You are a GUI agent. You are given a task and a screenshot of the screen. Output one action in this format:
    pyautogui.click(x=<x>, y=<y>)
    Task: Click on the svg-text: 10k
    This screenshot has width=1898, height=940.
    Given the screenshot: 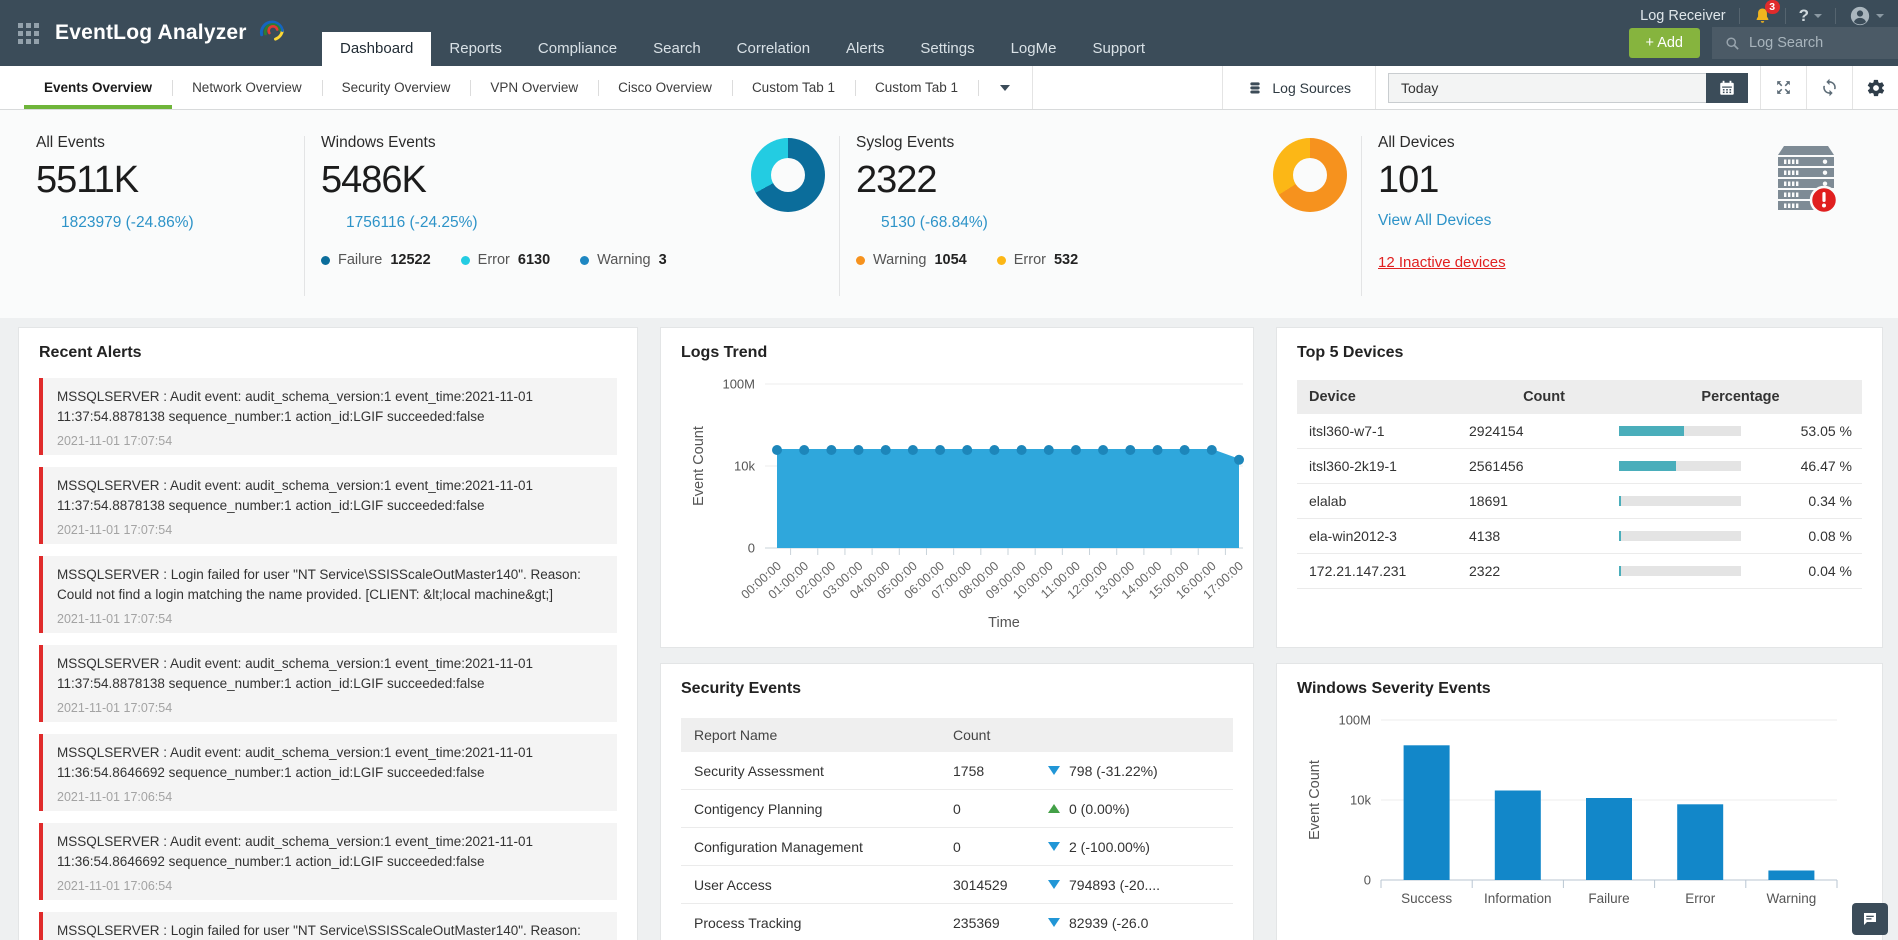 What is the action you would take?
    pyautogui.click(x=1360, y=800)
    